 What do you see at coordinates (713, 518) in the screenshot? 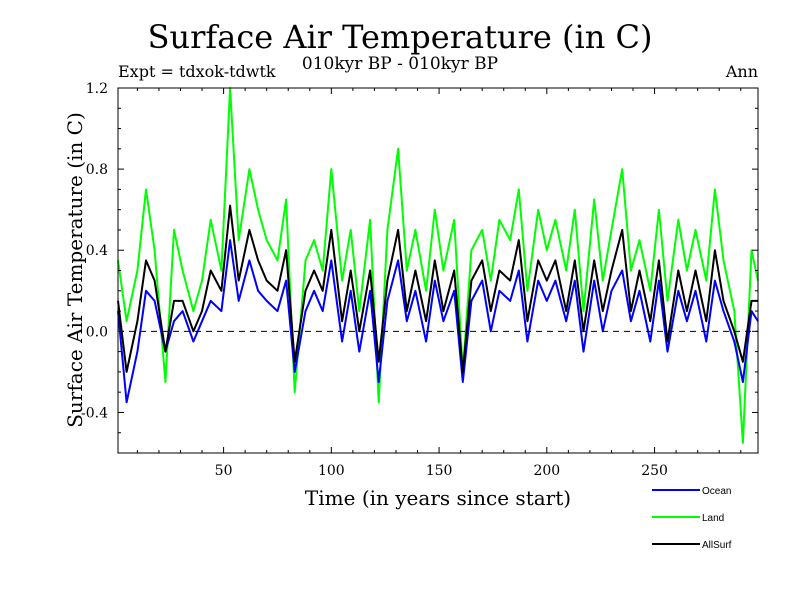
I see `legend-label-land: Land` at bounding box center [713, 518].